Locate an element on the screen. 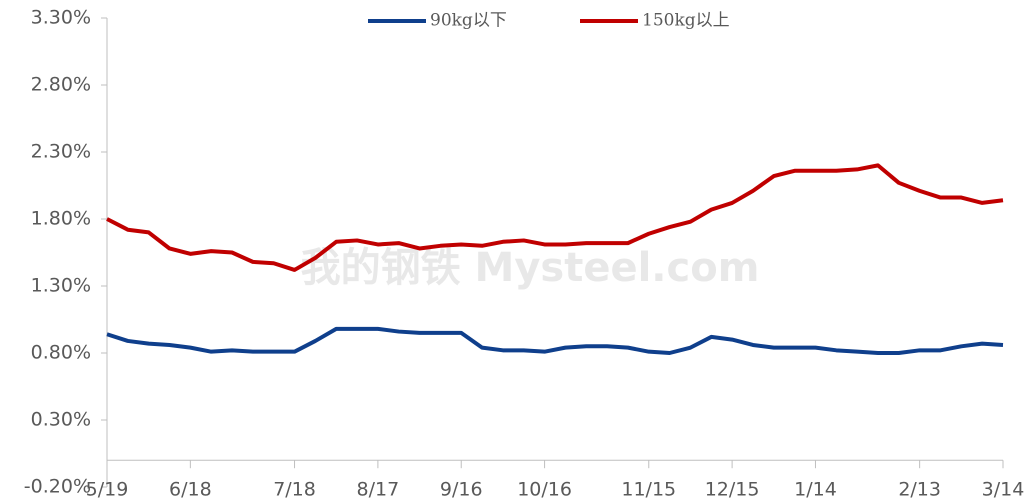  x-tick-label: 6/18 is located at coordinates (190, 490).